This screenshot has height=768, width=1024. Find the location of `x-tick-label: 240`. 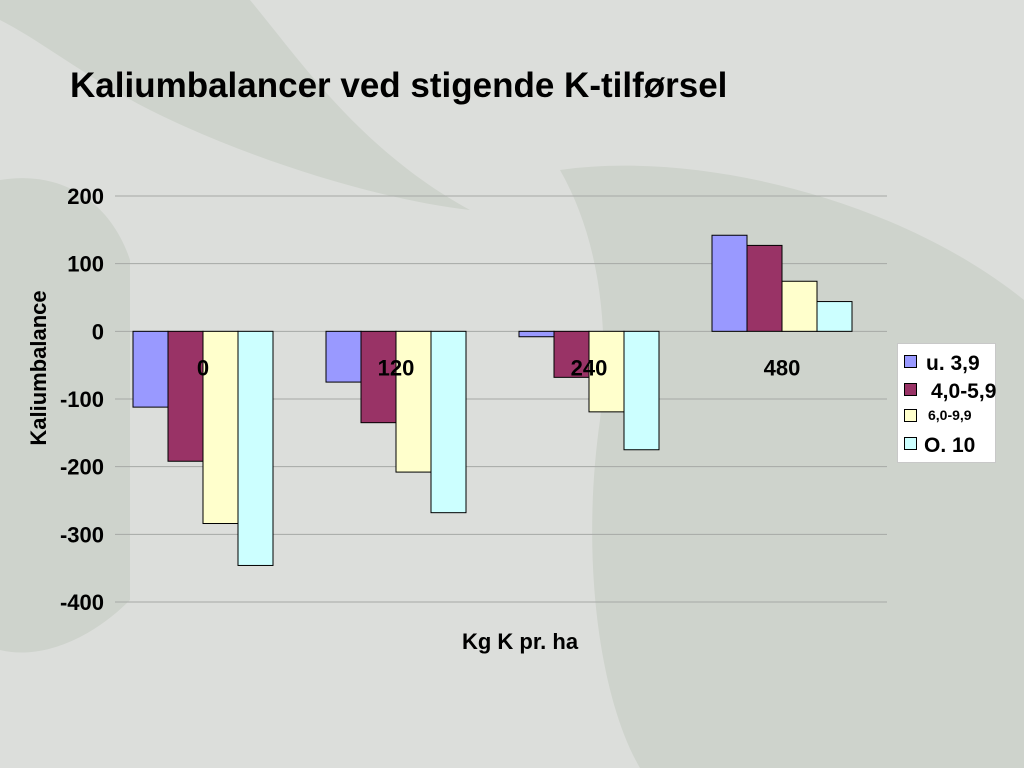

x-tick-label: 240 is located at coordinates (589, 367).